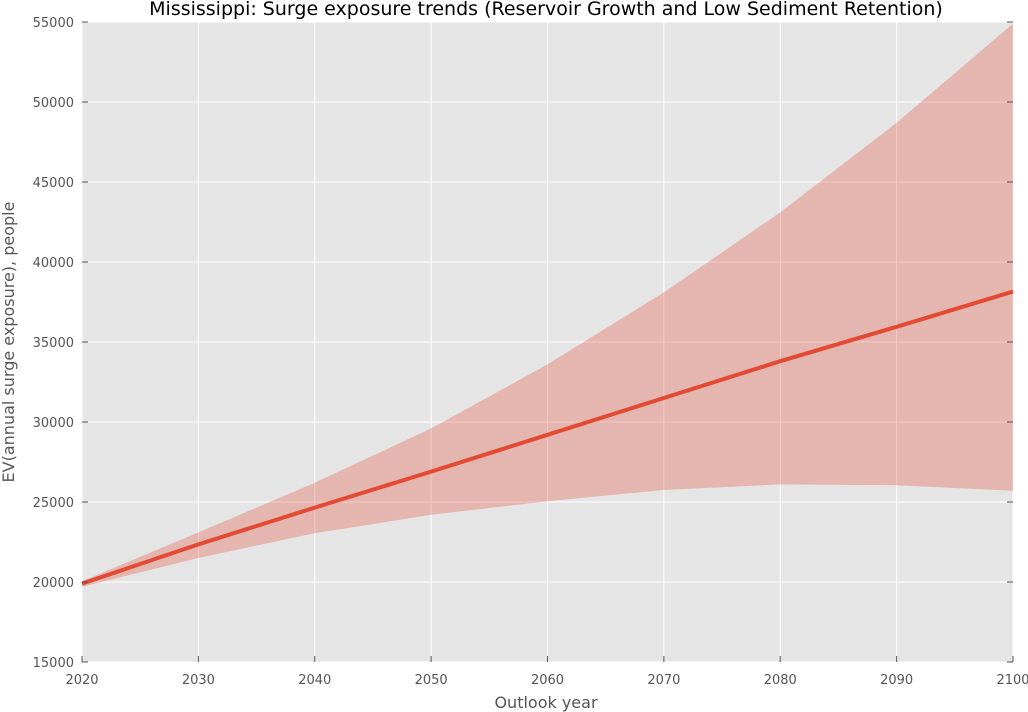  Describe the element at coordinates (53, 423) in the screenshot. I see `y-tick-label: 30000` at that location.